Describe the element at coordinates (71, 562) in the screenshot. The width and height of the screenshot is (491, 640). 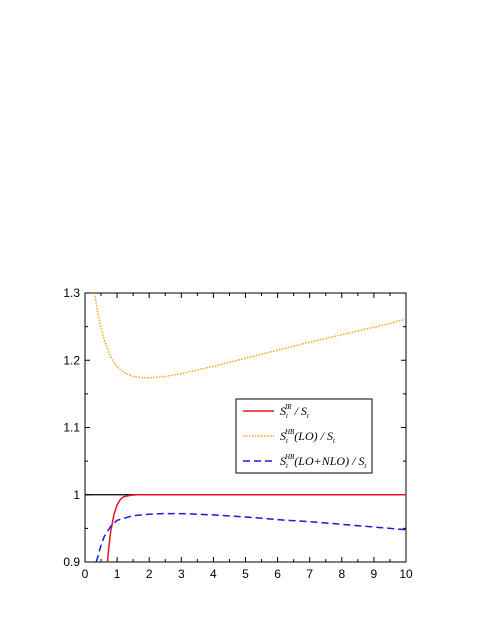
I see `y-tick-label: 0.9` at that location.